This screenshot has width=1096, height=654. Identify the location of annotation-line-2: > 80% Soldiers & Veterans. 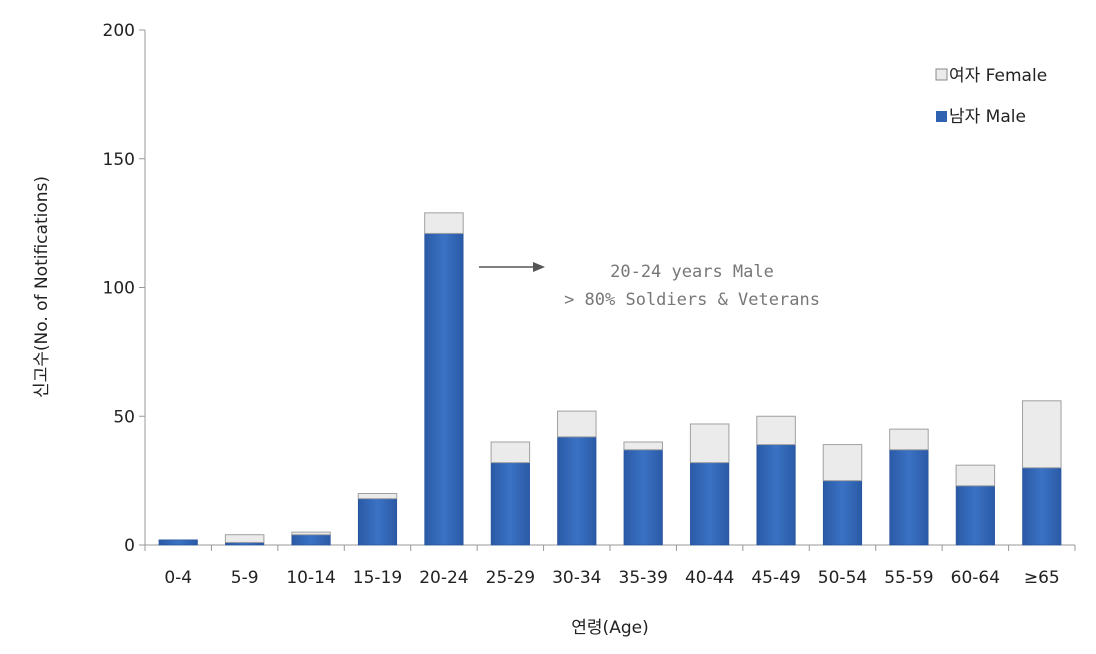
(692, 300).